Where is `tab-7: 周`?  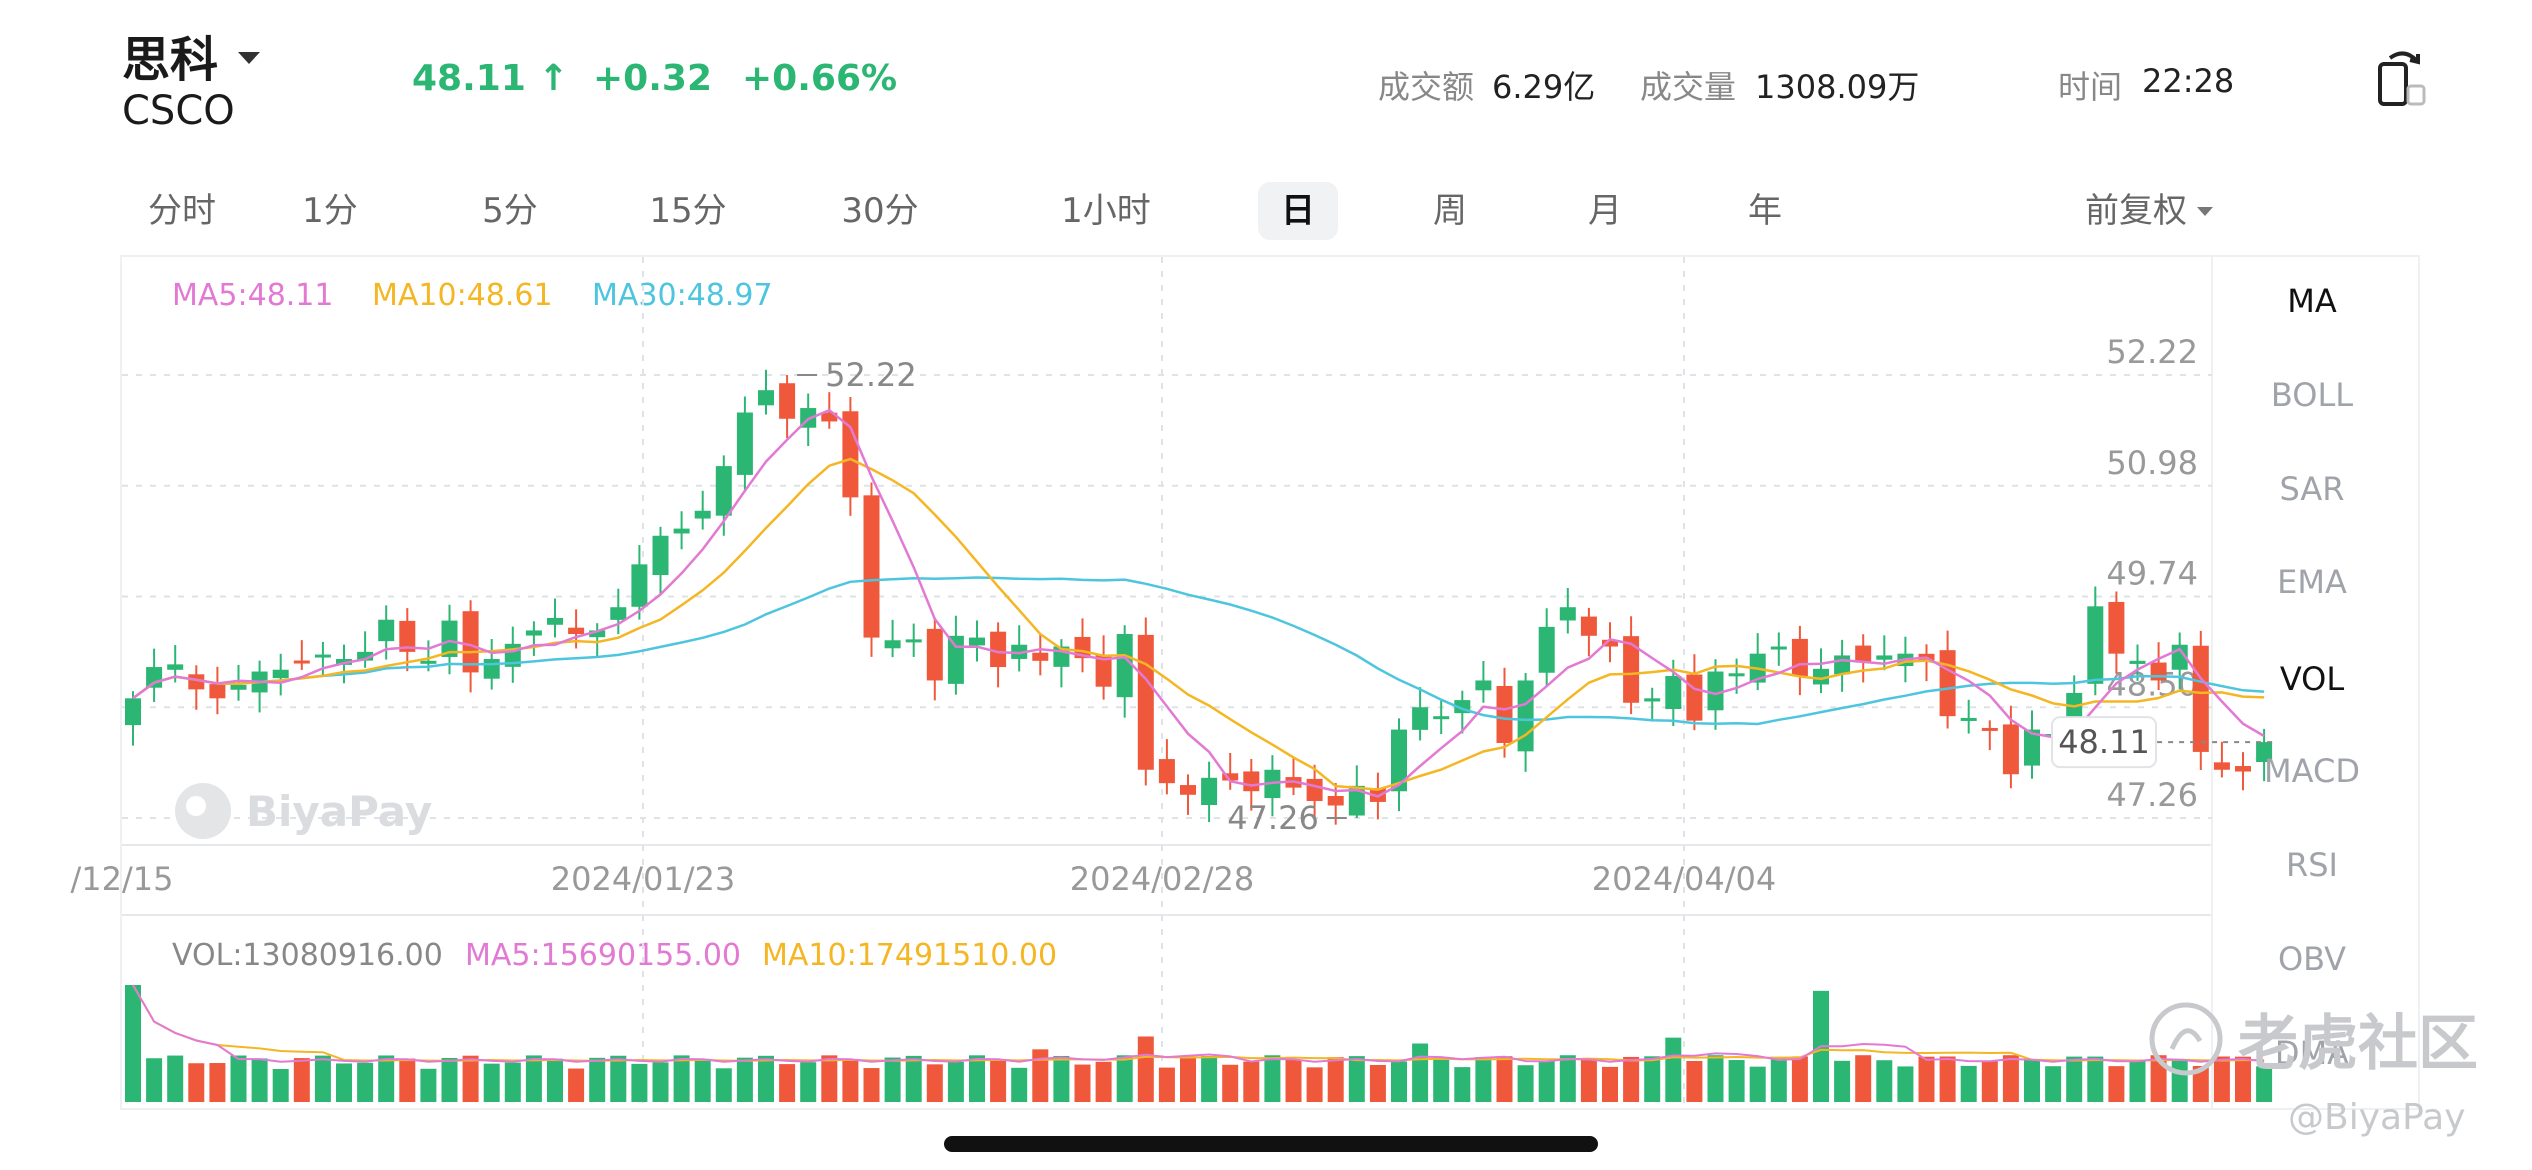 tab-7: 周 is located at coordinates (1450, 211).